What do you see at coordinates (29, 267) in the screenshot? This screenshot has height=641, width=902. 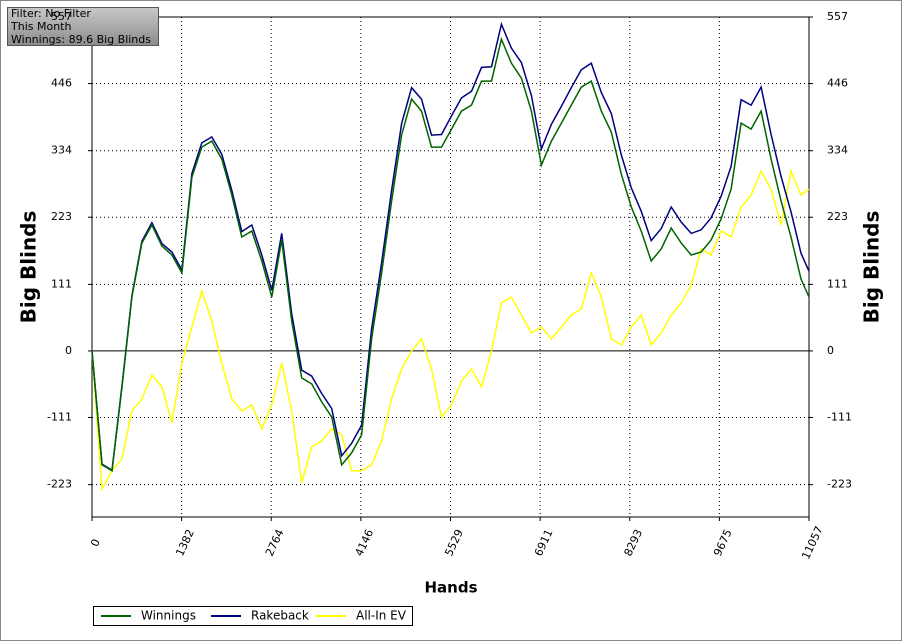 I see `y-axis-title: Big Blinds` at bounding box center [29, 267].